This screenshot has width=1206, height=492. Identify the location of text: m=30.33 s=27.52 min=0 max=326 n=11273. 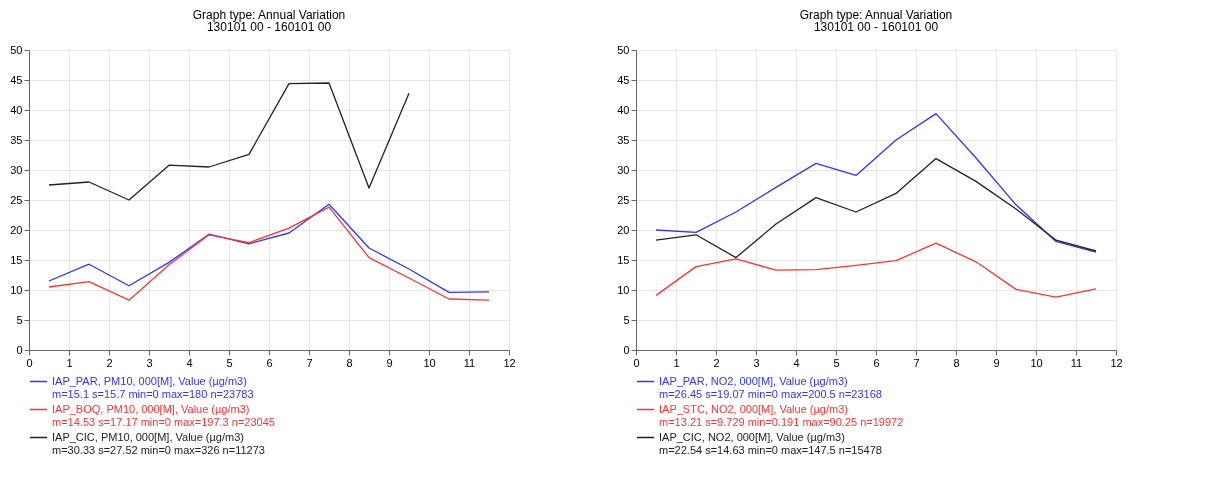
(158, 449).